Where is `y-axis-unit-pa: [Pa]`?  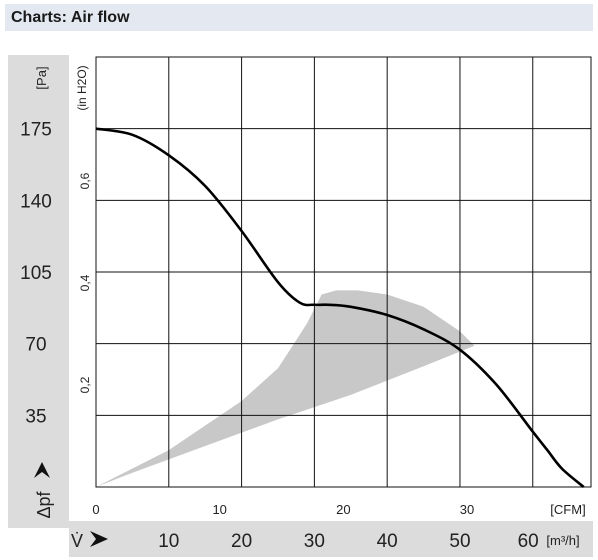 y-axis-unit-pa: [Pa] is located at coordinates (41, 77).